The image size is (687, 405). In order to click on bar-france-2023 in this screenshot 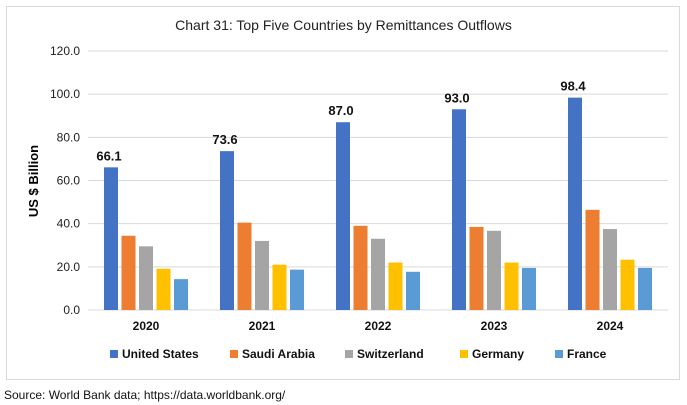, I will do `click(529, 288)`.